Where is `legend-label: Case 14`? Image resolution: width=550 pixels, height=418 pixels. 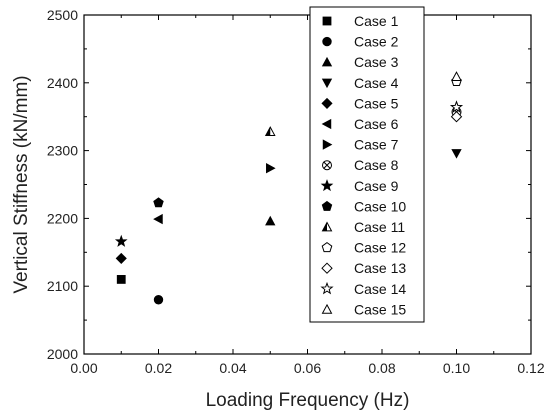 legend-label: Case 14 is located at coordinates (380, 289).